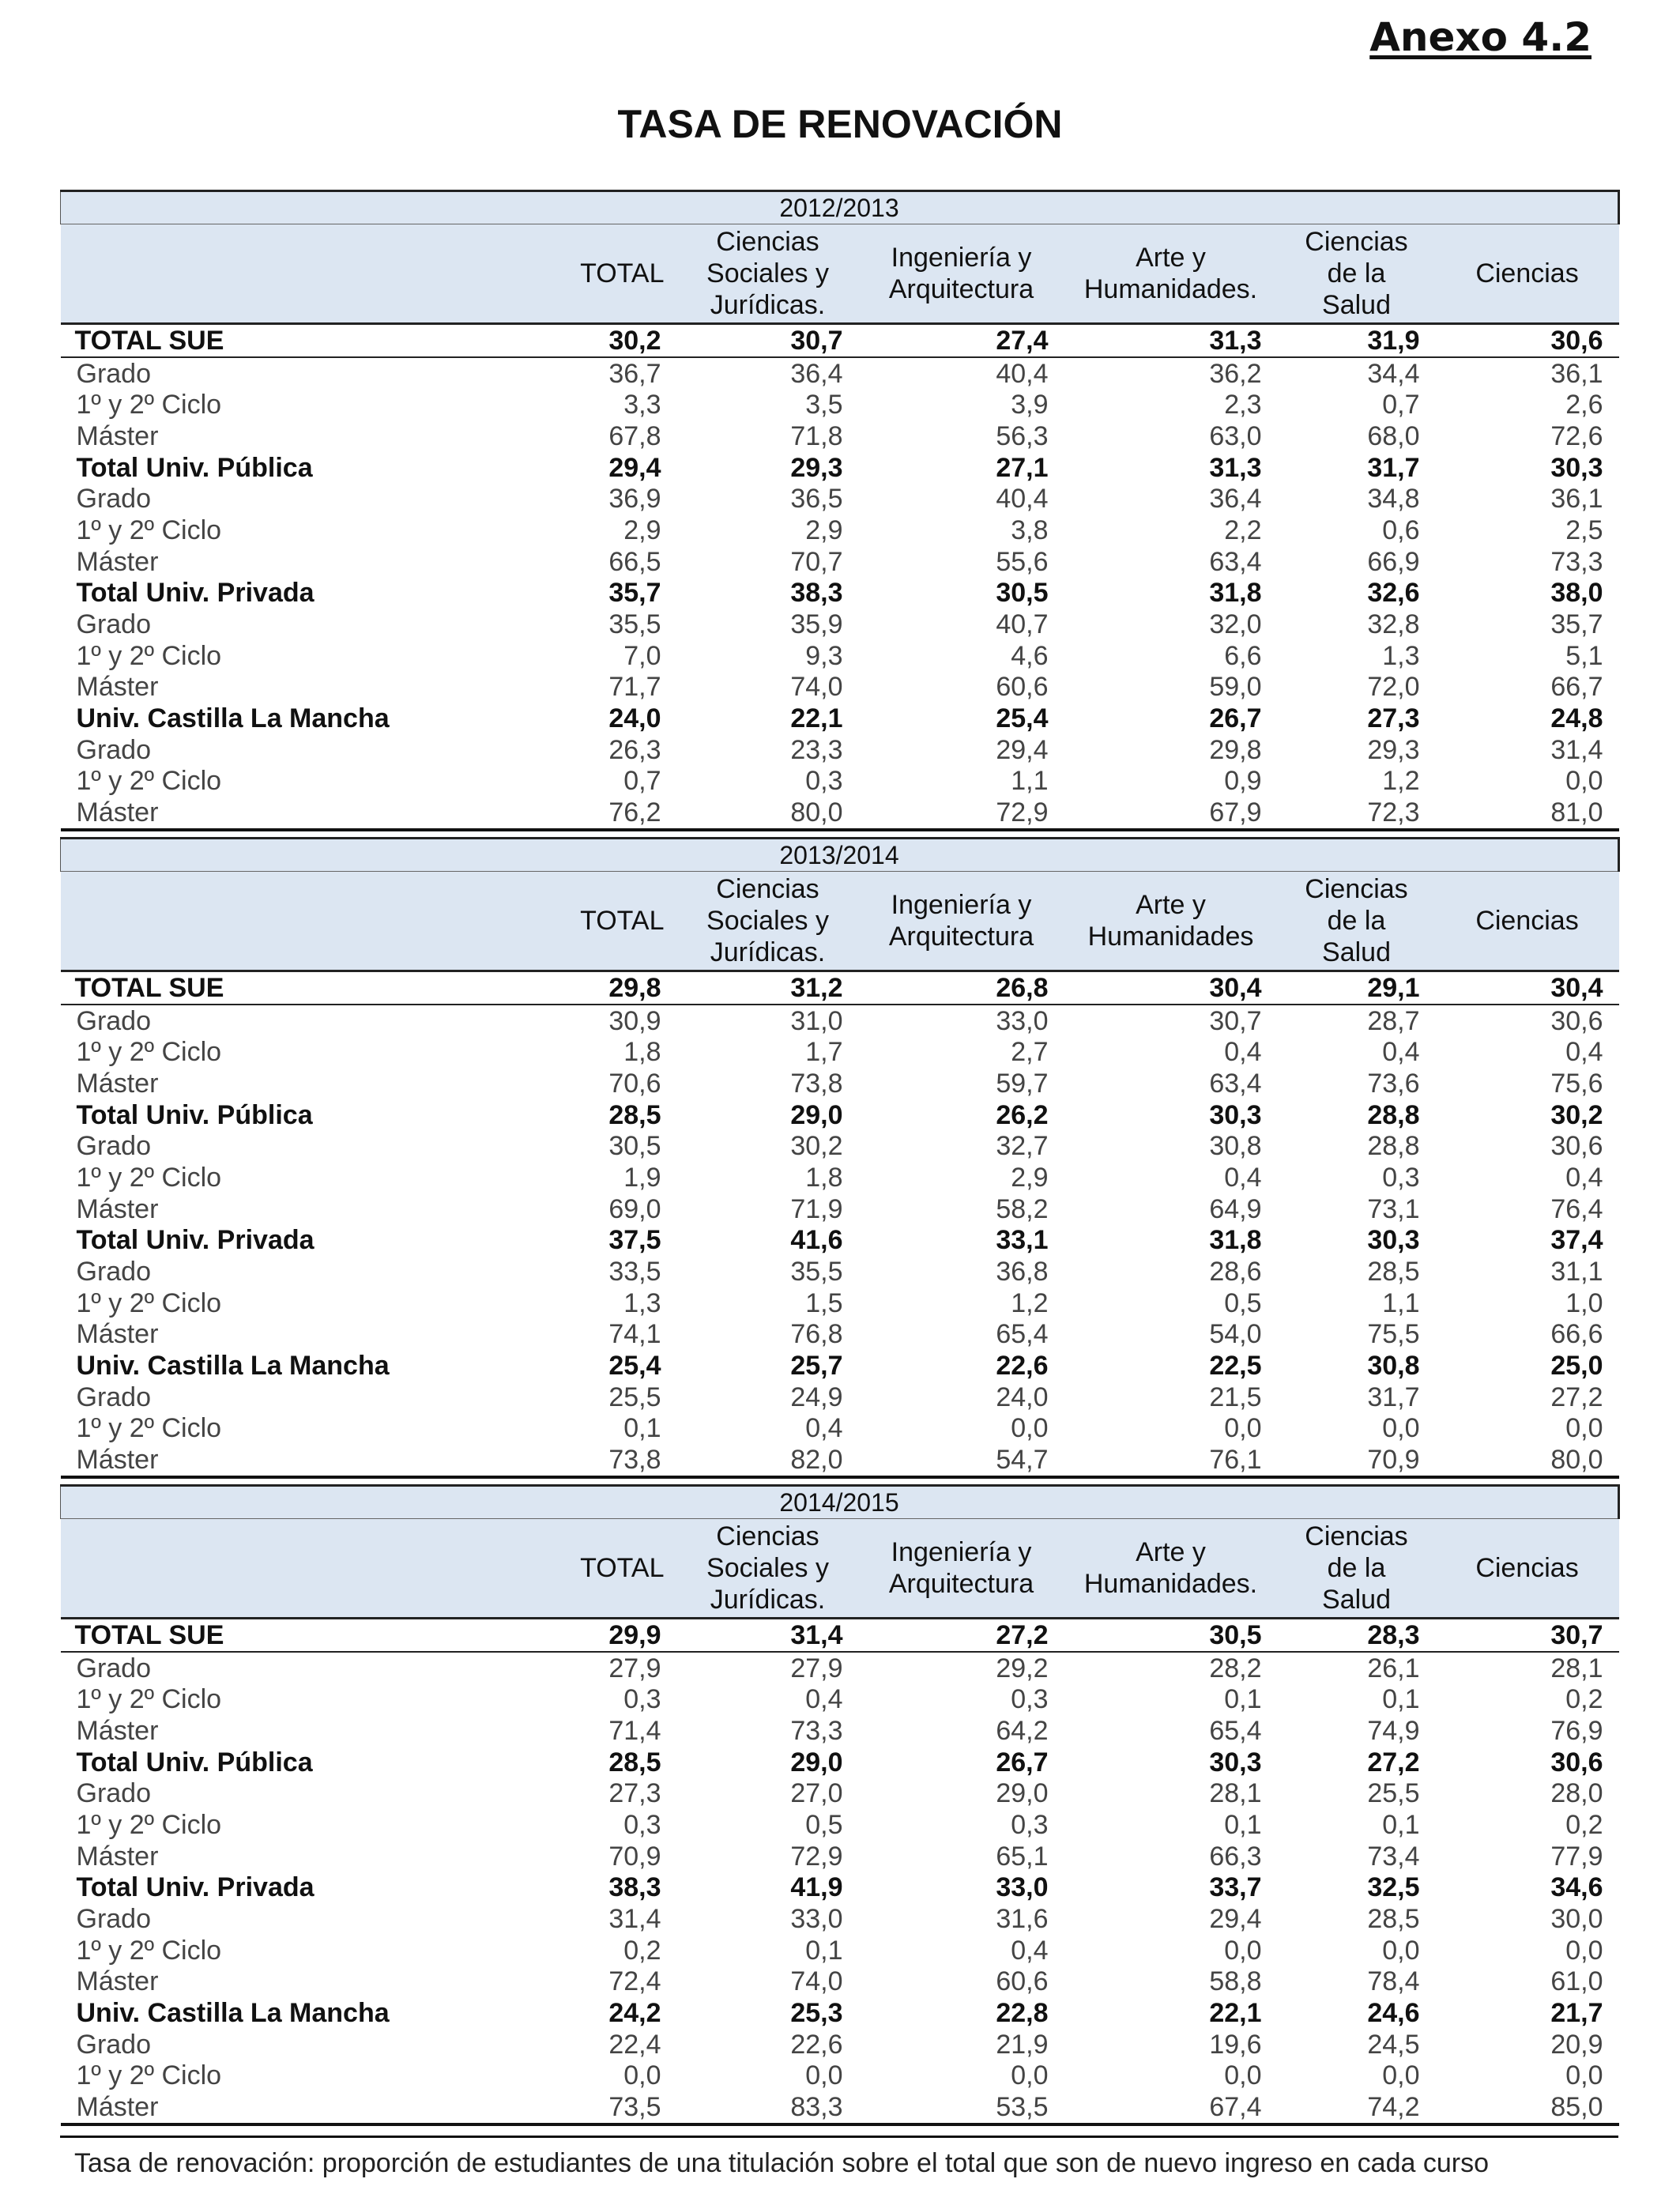 This screenshot has width=1680, height=2194. I want to click on table-cell: 32,7, so click(1023, 1146).